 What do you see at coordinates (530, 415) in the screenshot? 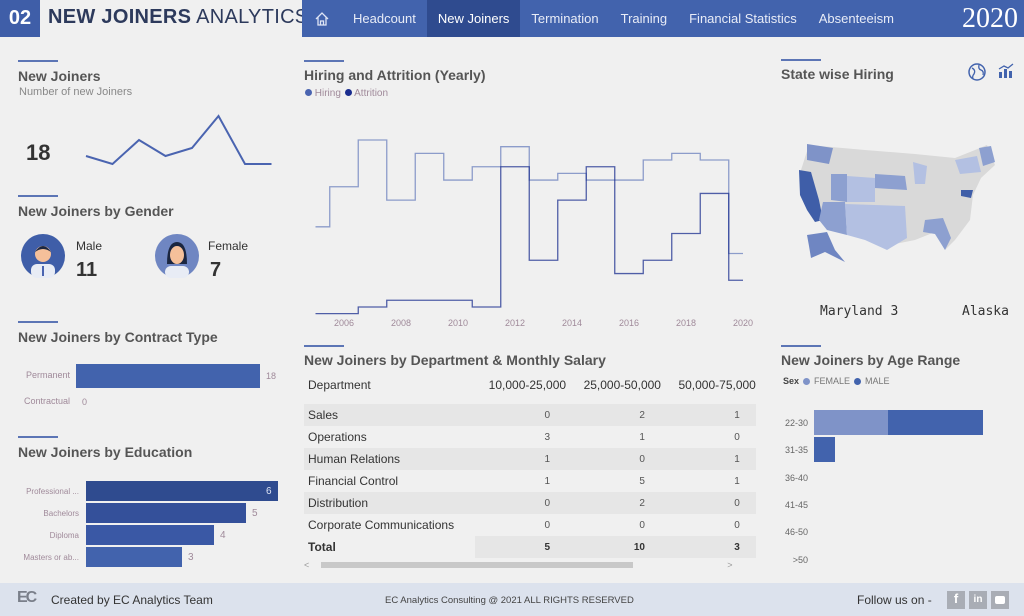
I see `table-row: Sales 0 2 1` at bounding box center [530, 415].